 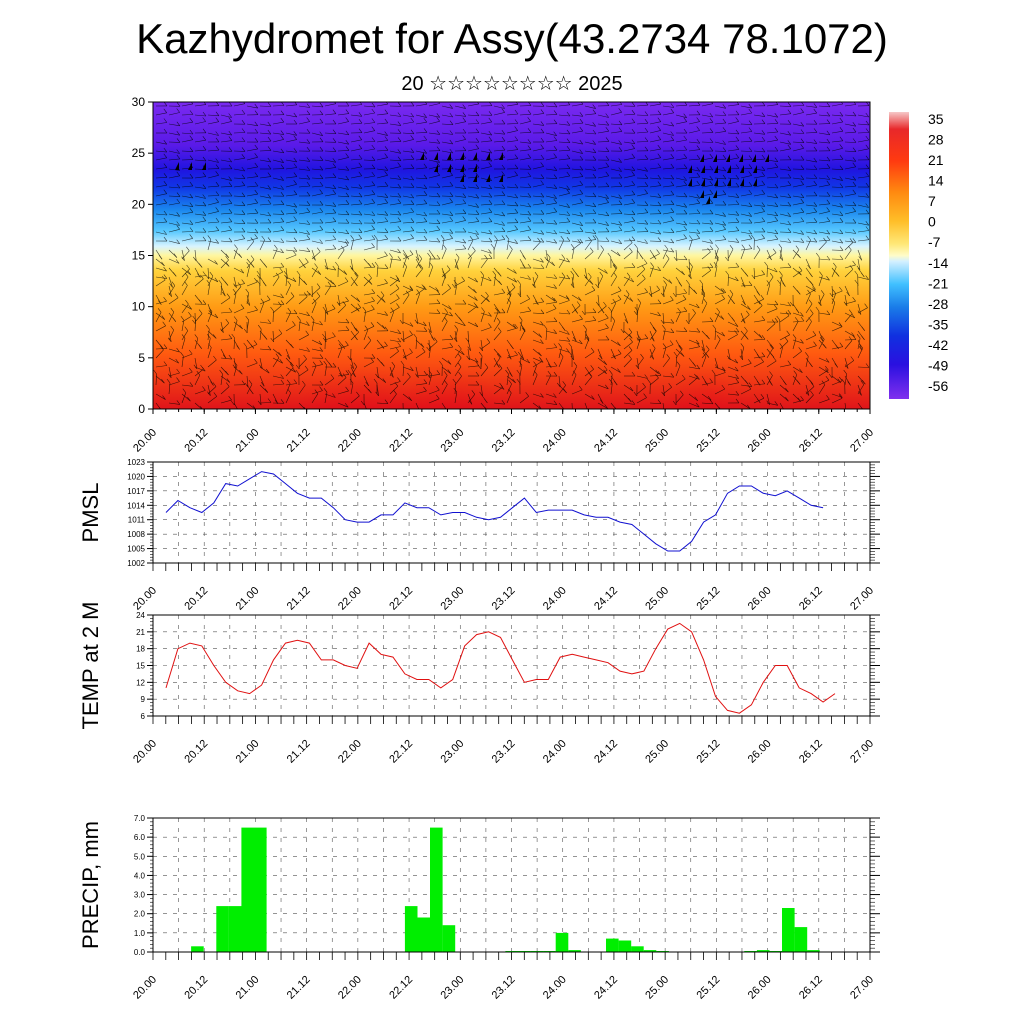 I want to click on wind-pennant, so click(x=715, y=194).